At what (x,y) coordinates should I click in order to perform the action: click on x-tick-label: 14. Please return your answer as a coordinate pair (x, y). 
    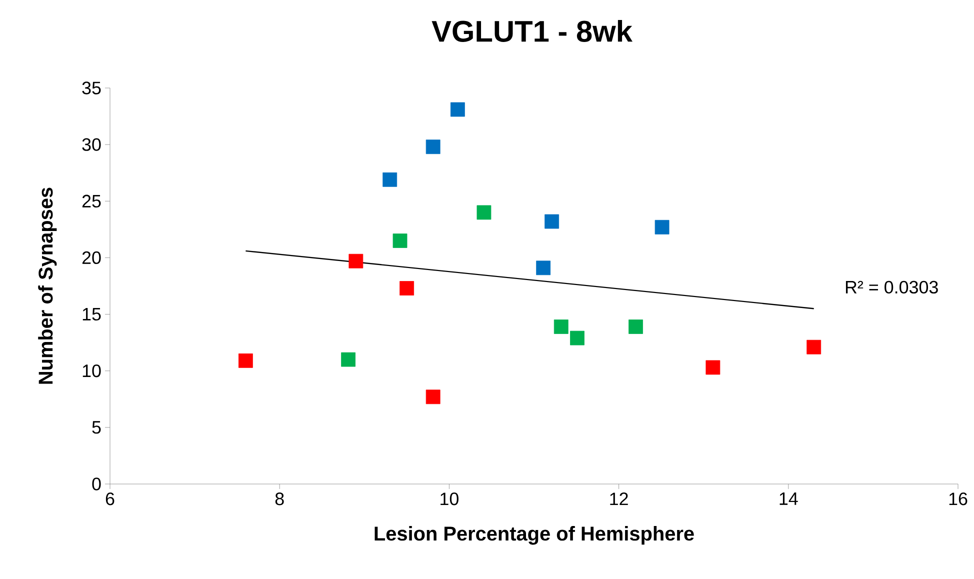
    Looking at the image, I should click on (789, 498).